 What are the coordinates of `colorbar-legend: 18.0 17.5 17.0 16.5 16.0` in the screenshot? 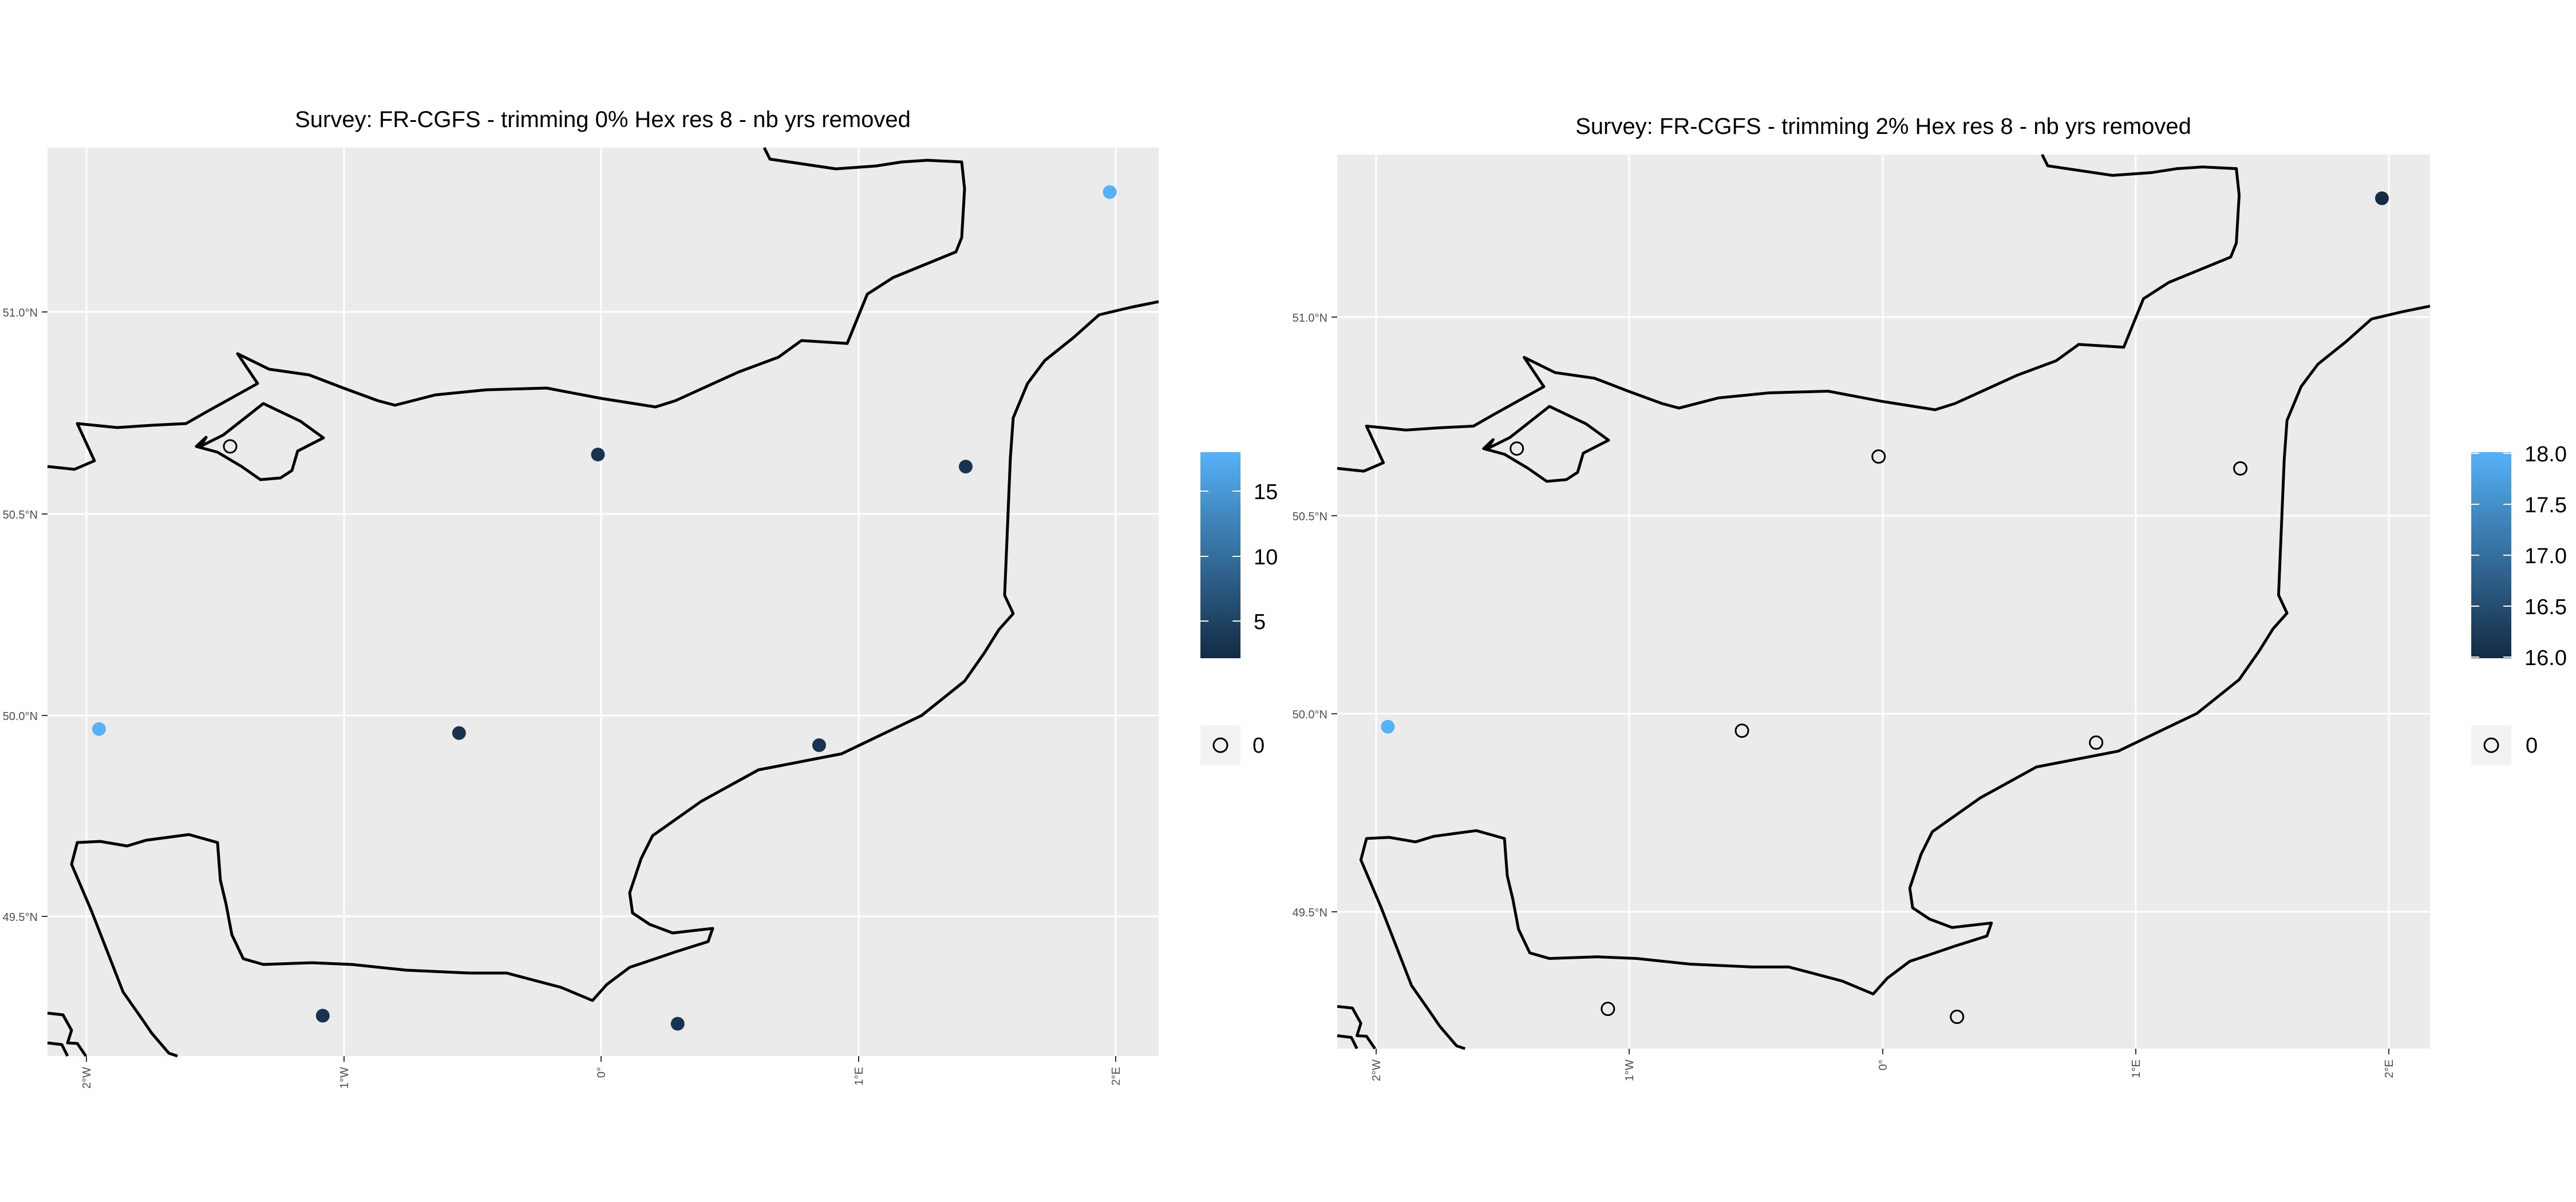 It's located at (2519, 556).